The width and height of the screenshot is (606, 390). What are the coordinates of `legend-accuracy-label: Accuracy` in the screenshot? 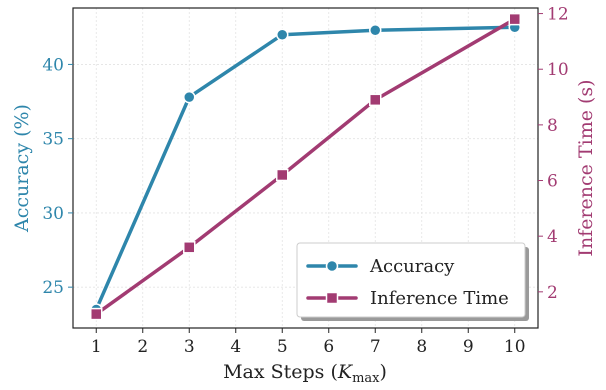 It's located at (412, 266).